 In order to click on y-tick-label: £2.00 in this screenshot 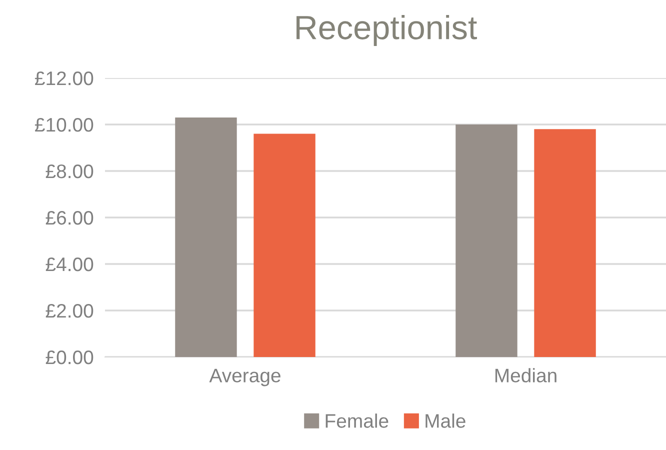, I will do `click(70, 311)`.